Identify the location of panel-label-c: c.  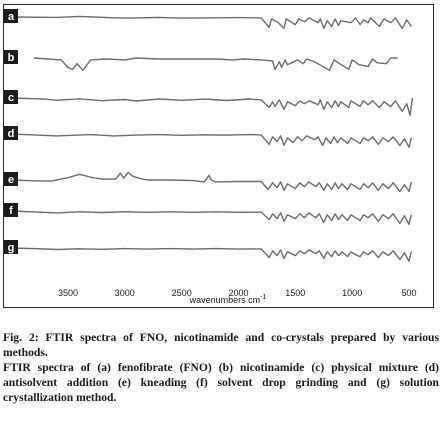
(11, 97).